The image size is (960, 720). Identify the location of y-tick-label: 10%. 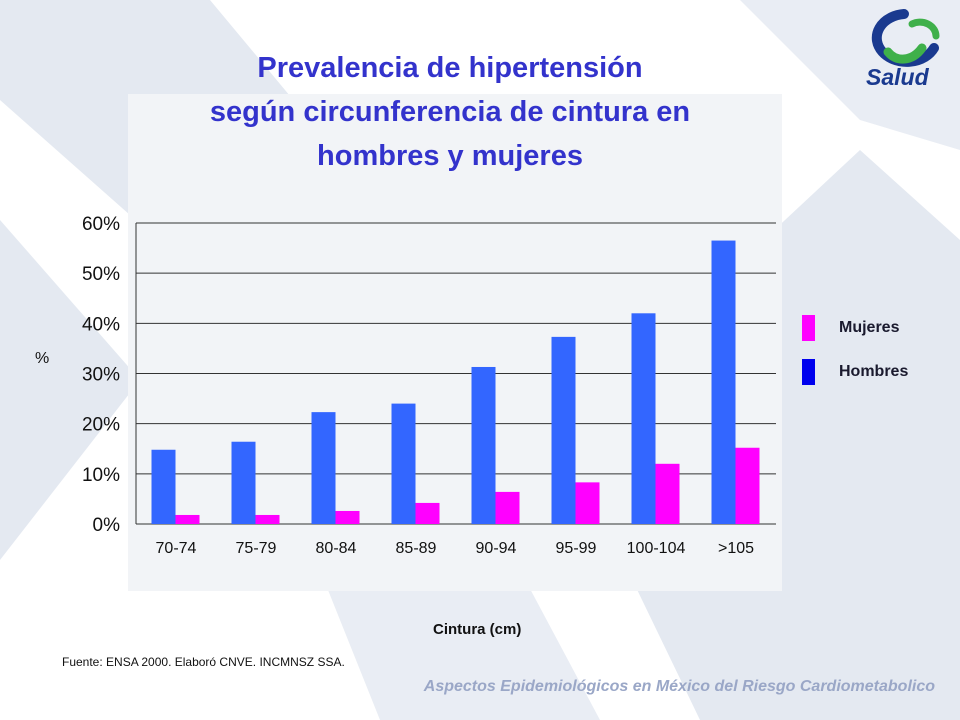
(101, 475).